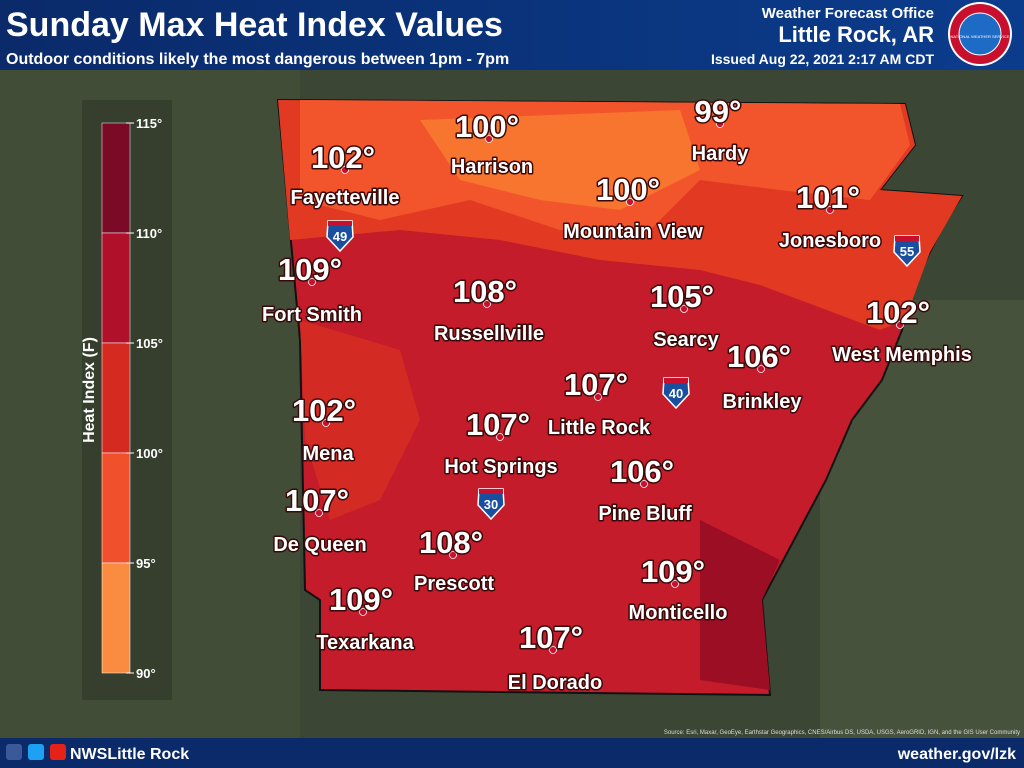  I want to click on footer-bar, so click(512, 753).